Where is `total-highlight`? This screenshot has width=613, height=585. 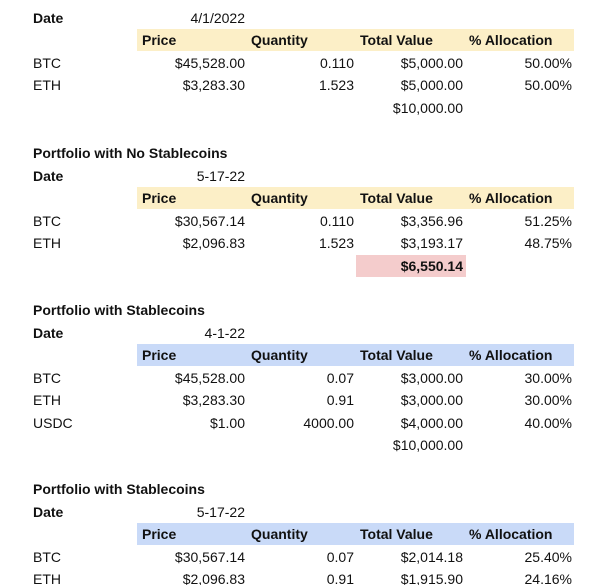 total-highlight is located at coordinates (411, 265).